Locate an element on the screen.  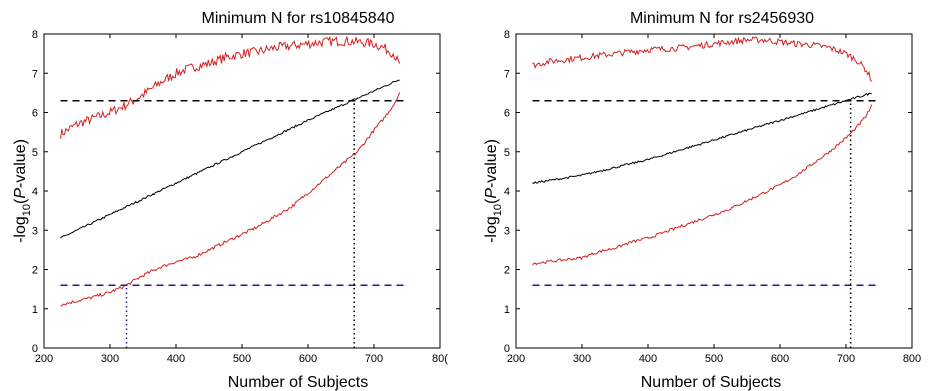
x-tick-label: 800 is located at coordinates (912, 359).